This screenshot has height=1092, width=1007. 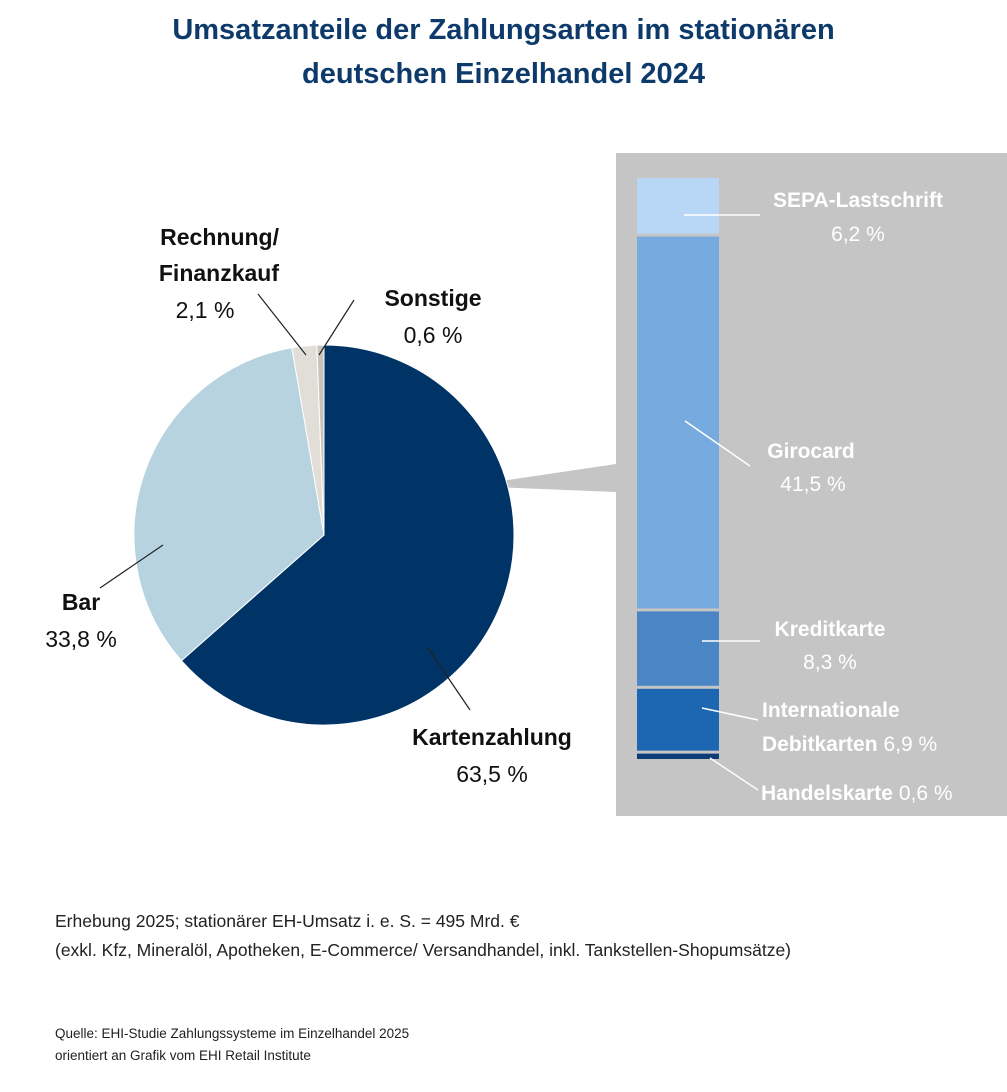 What do you see at coordinates (678, 719) in the screenshot?
I see `bar-segment-internationale` at bounding box center [678, 719].